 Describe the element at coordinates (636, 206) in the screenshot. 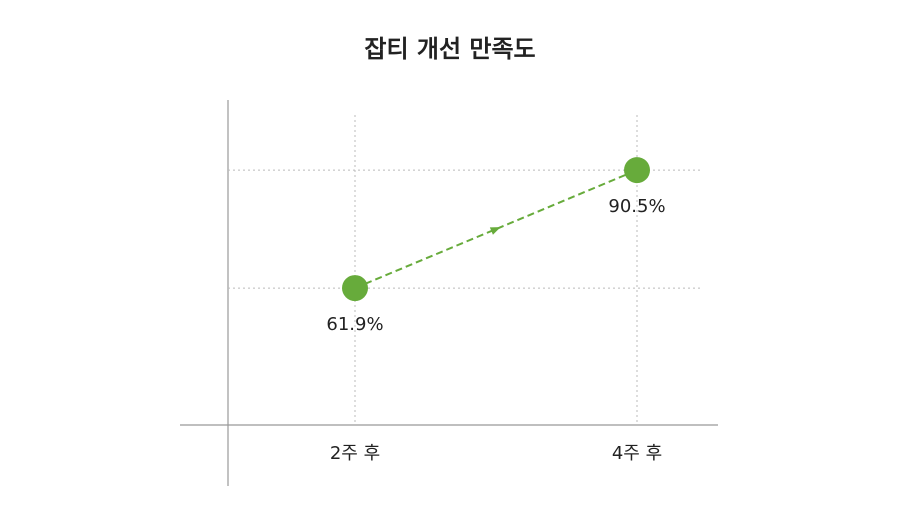

I see `value-label: 90.5%` at that location.